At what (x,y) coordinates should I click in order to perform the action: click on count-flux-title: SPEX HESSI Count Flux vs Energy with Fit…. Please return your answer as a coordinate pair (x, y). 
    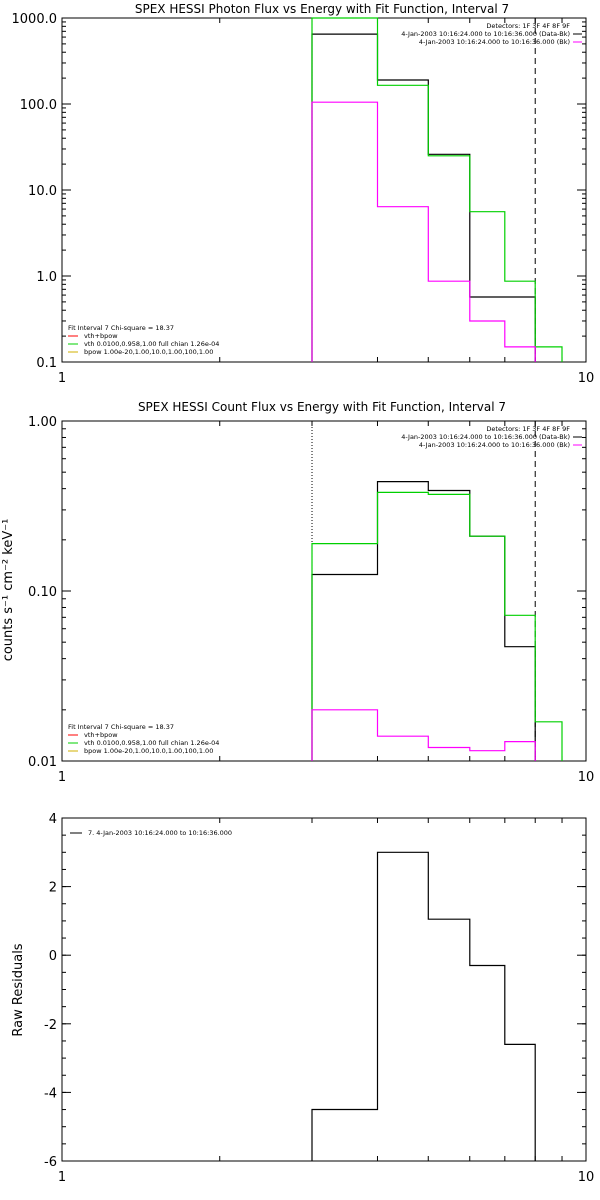
    Looking at the image, I should click on (322, 407).